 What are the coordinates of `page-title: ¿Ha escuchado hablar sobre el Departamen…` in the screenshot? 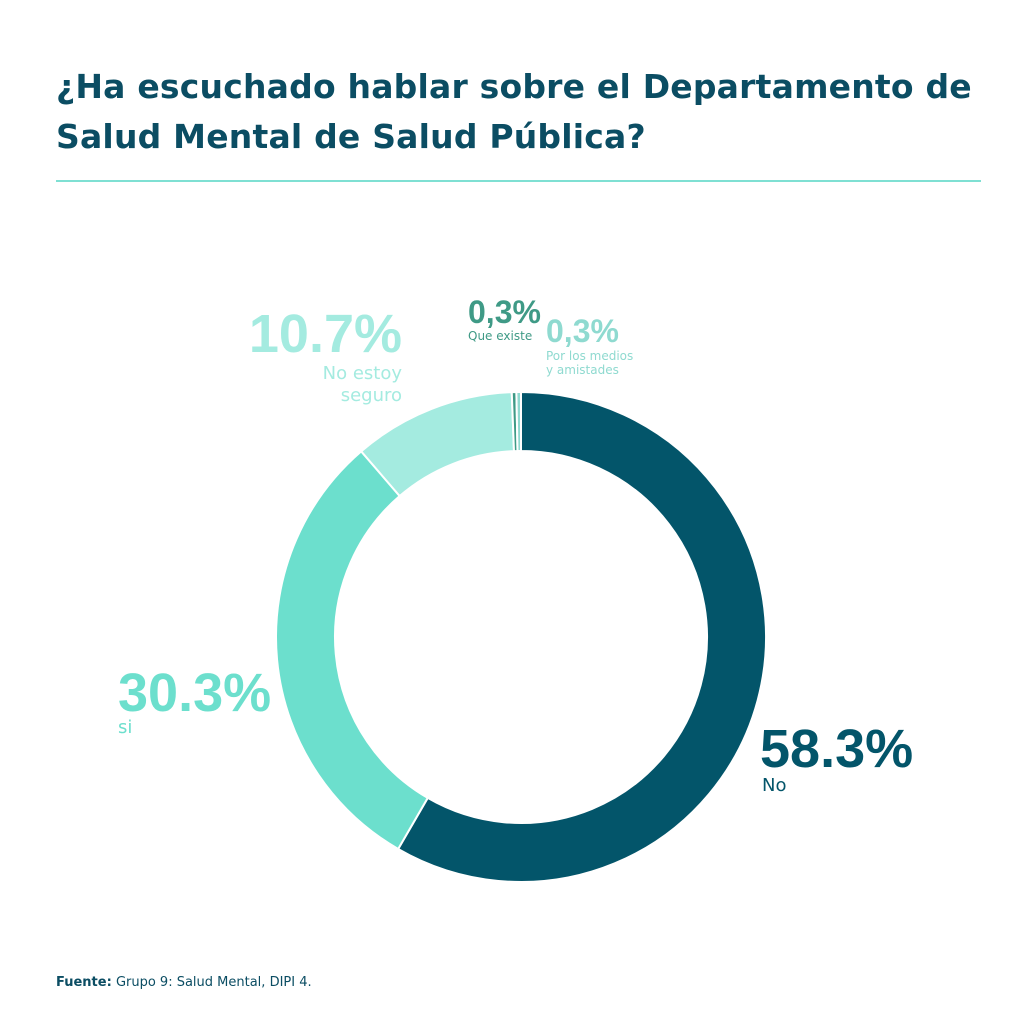 It's located at (514, 111).